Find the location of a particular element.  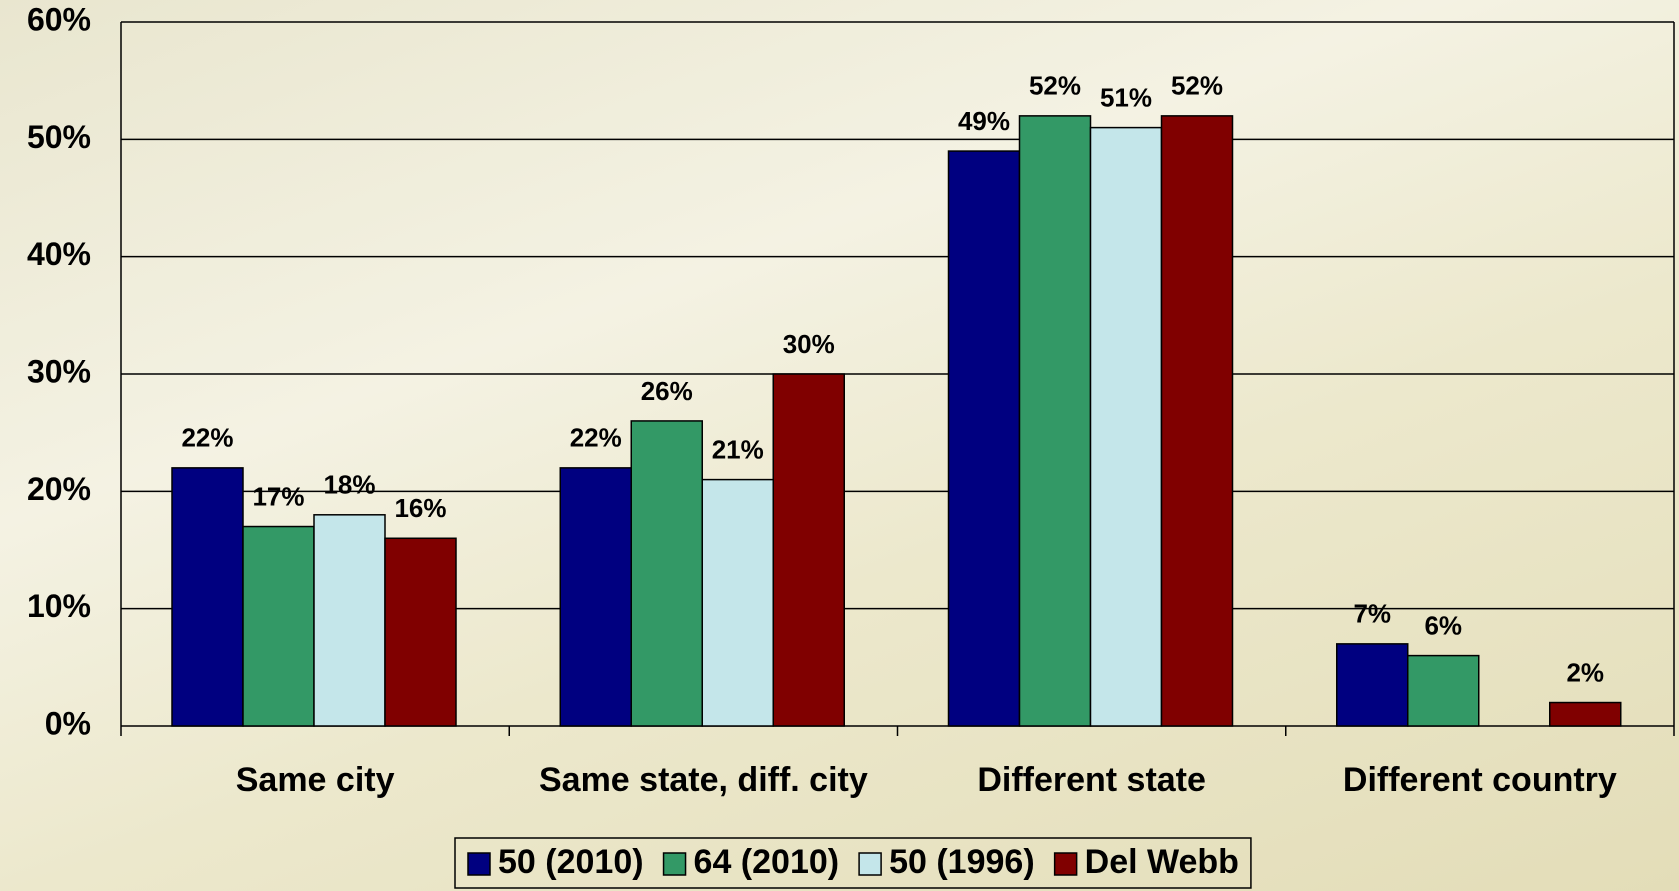

legend-label: 50 (1996) is located at coordinates (962, 862).